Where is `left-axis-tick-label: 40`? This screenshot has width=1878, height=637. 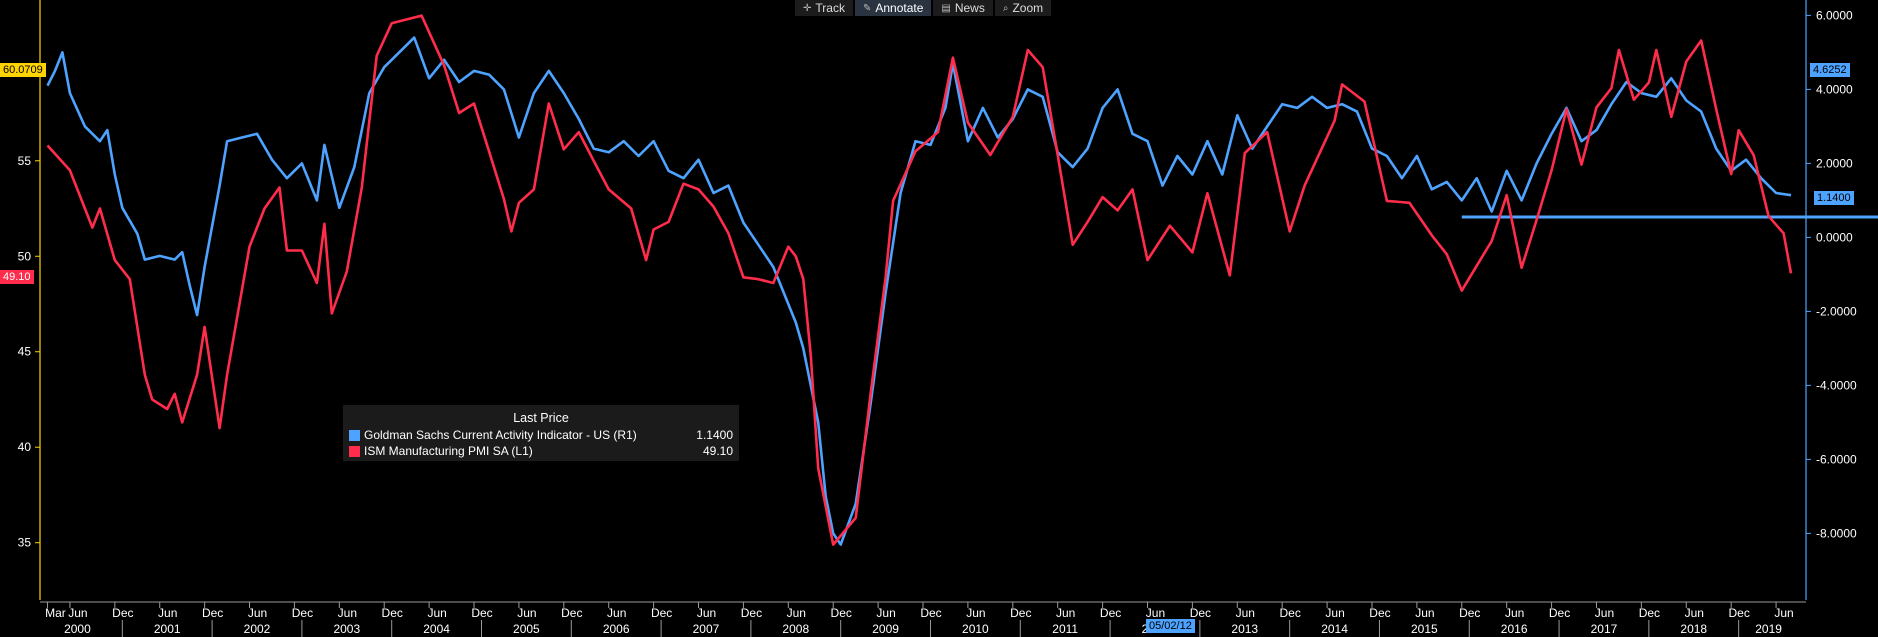
left-axis-tick-label: 40 is located at coordinates (25, 447).